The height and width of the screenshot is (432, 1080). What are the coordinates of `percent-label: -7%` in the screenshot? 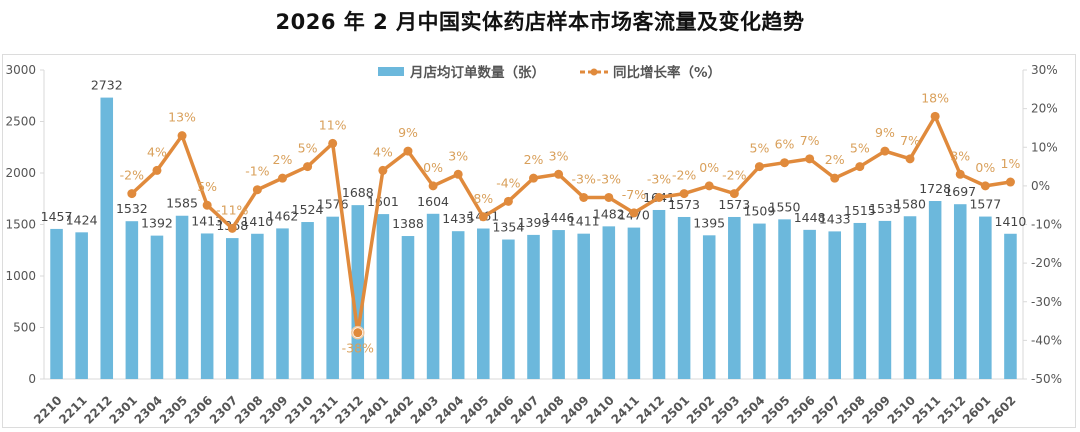 It's located at (634, 194).